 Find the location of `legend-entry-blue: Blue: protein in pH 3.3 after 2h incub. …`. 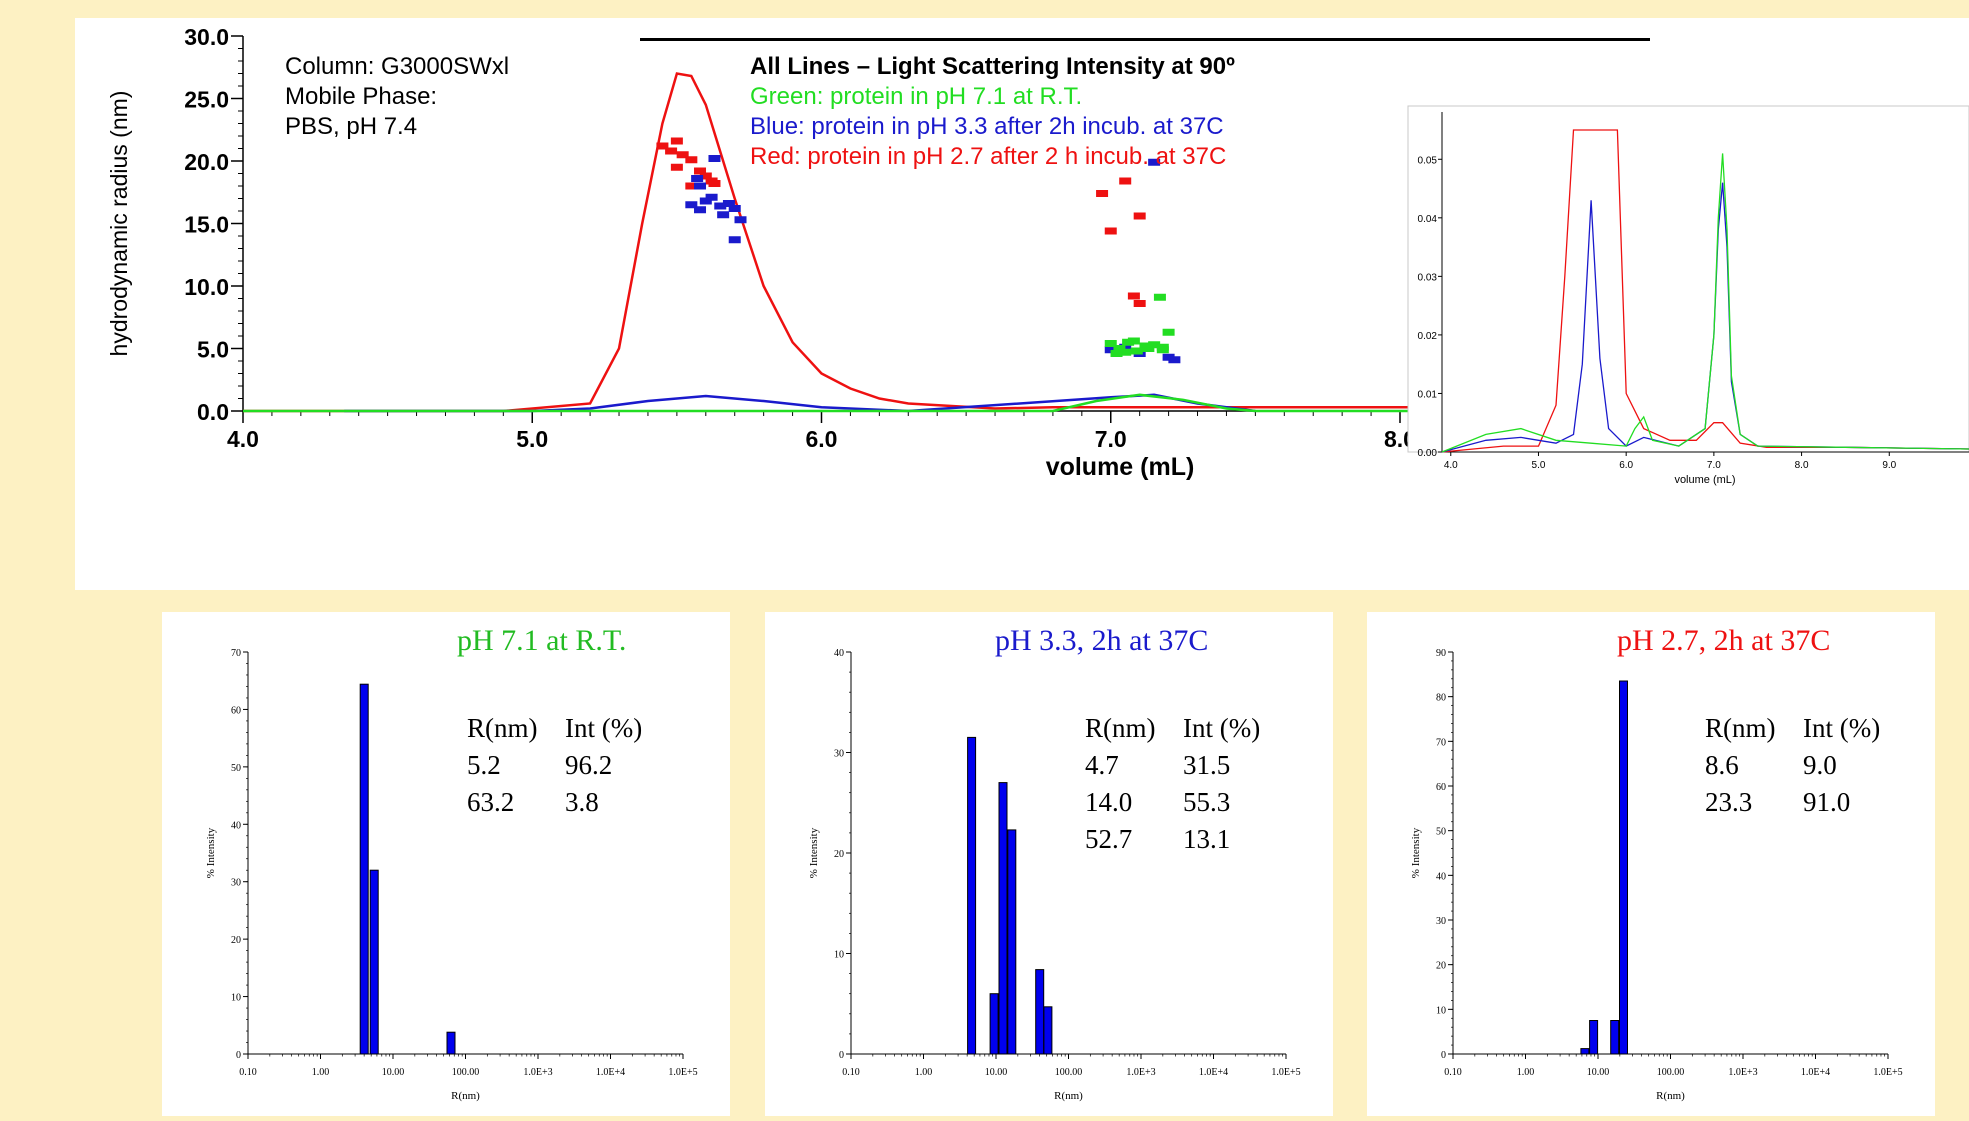

legend-entry-blue: Blue: protein in pH 3.3 after 2h incub. … is located at coordinates (987, 126).